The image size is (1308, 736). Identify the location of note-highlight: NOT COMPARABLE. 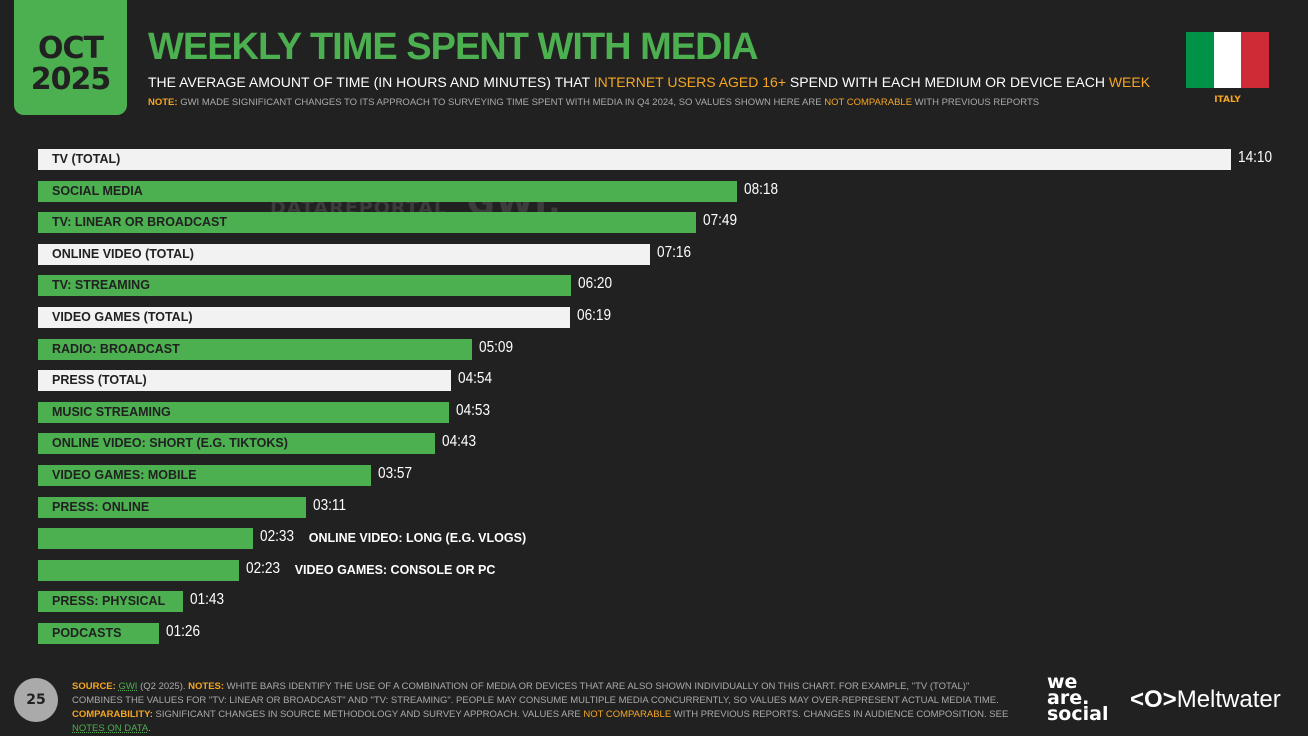
(868, 102).